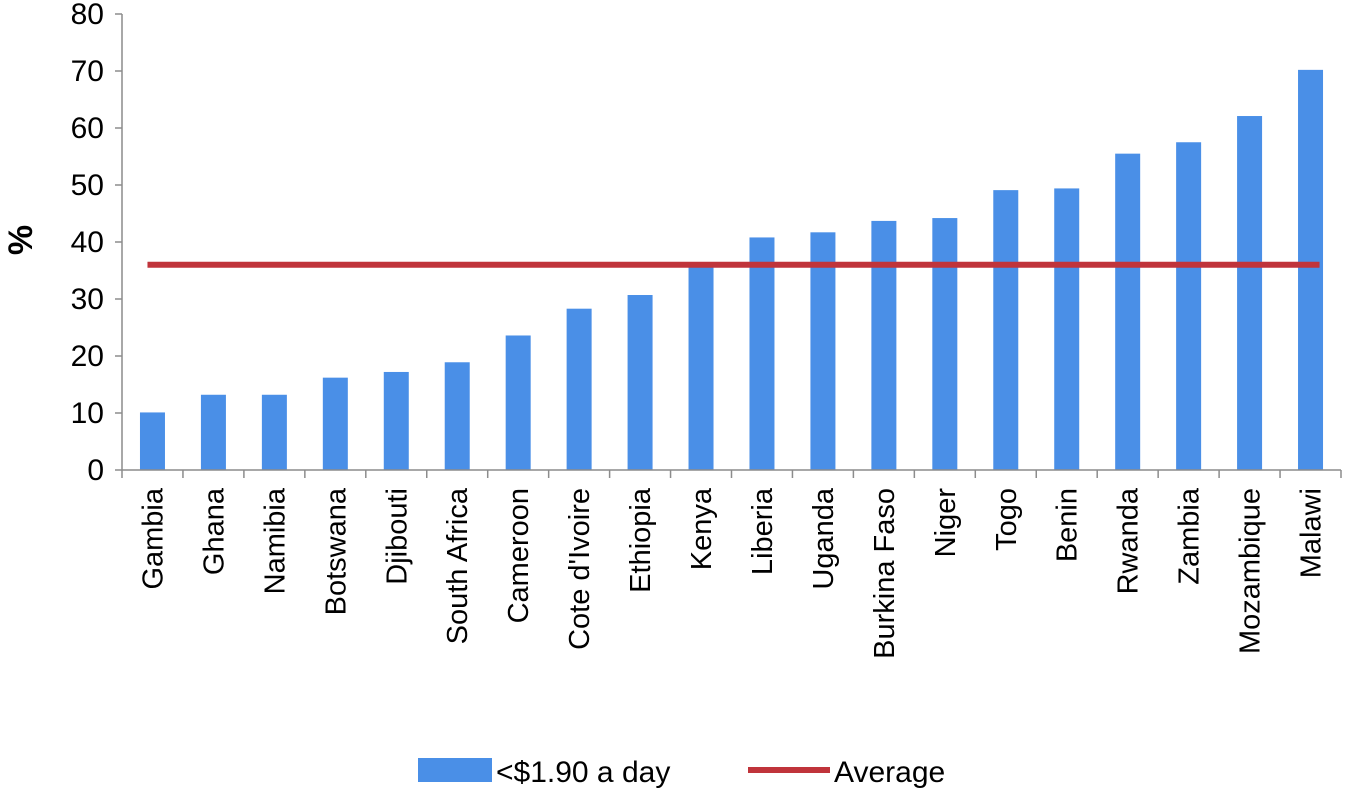 Image resolution: width=1358 pixels, height=790 pixels. Describe the element at coordinates (87, 299) in the screenshot. I see `y-tick-label: 30` at that location.